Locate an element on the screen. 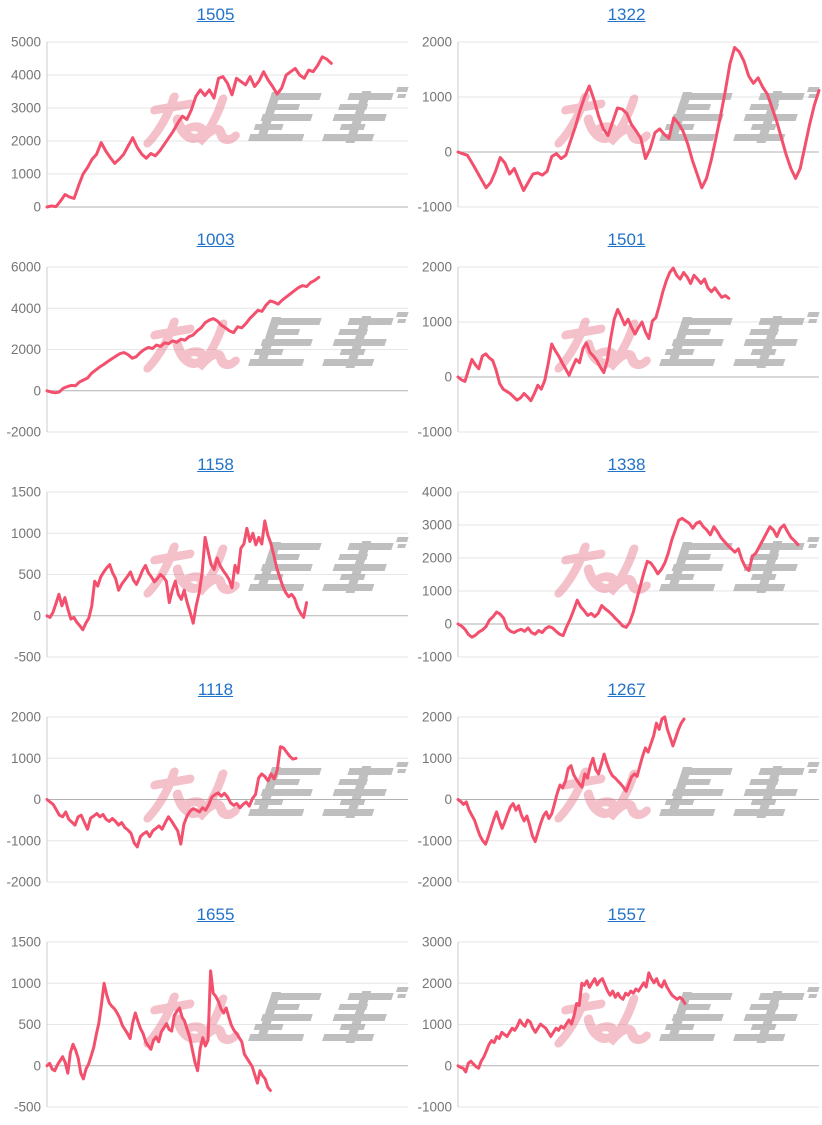 The width and height of the screenshot is (822, 1125). chart-title: 1322 is located at coordinates (626, 15).